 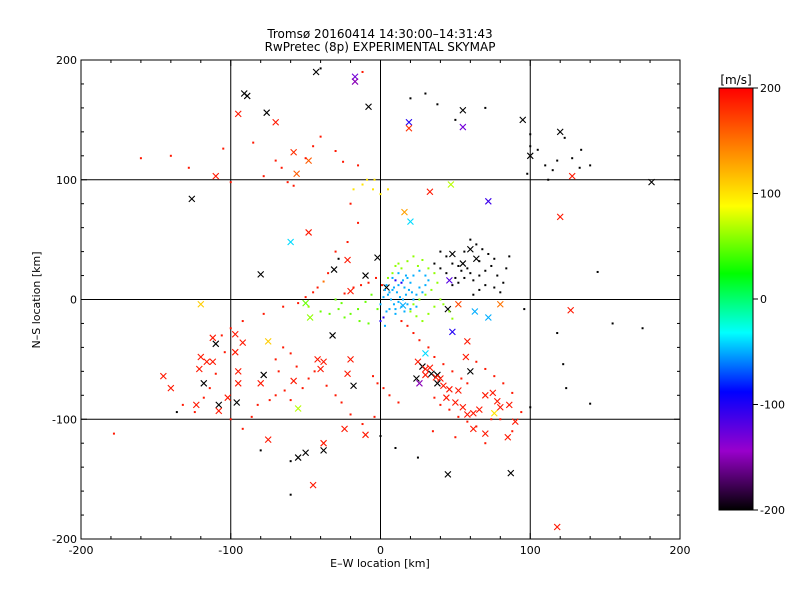 I want to click on colorbar-tick-label: 100, so click(x=770, y=194).